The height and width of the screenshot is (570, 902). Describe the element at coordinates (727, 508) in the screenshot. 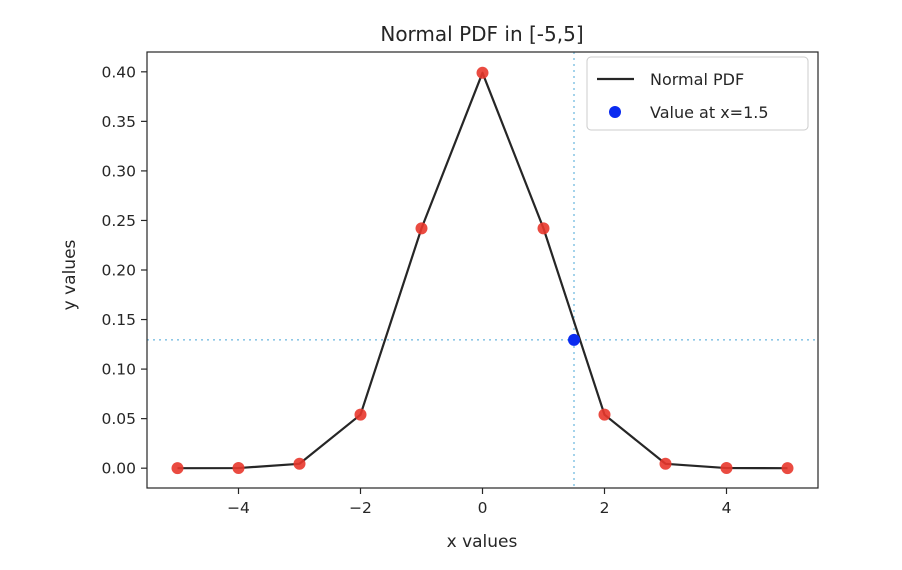

I see `x-tick-label-4: 4` at that location.